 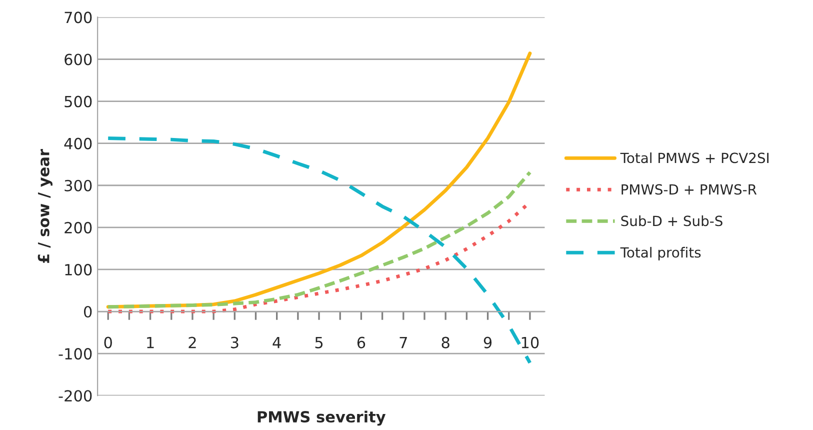 What do you see at coordinates (78, 60) in the screenshot?
I see `y-tick-label: 600` at bounding box center [78, 60].